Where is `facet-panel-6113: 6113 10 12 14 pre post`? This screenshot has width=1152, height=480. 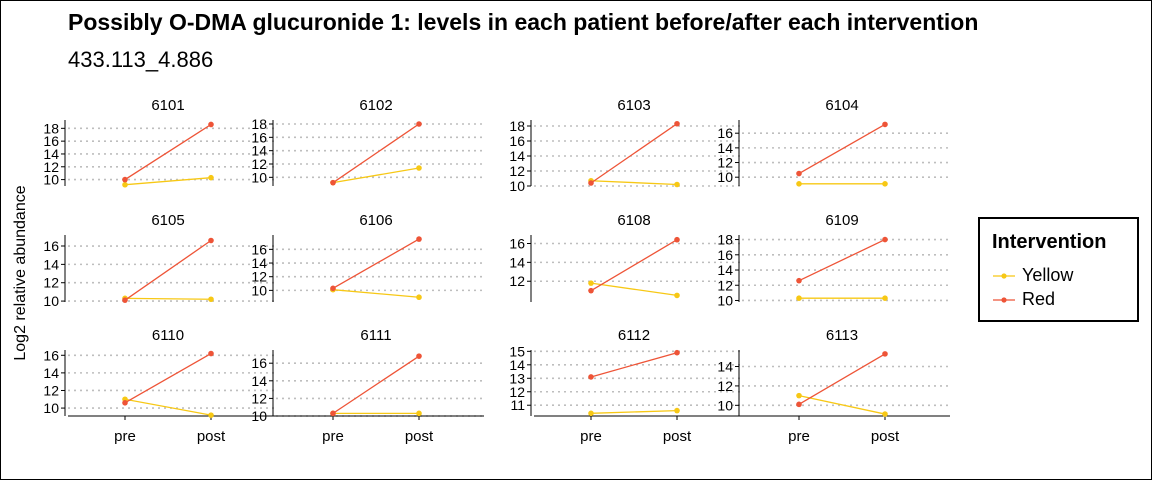 facet-panel-6113: 6113 10 12 14 pre post is located at coordinates (833, 386).